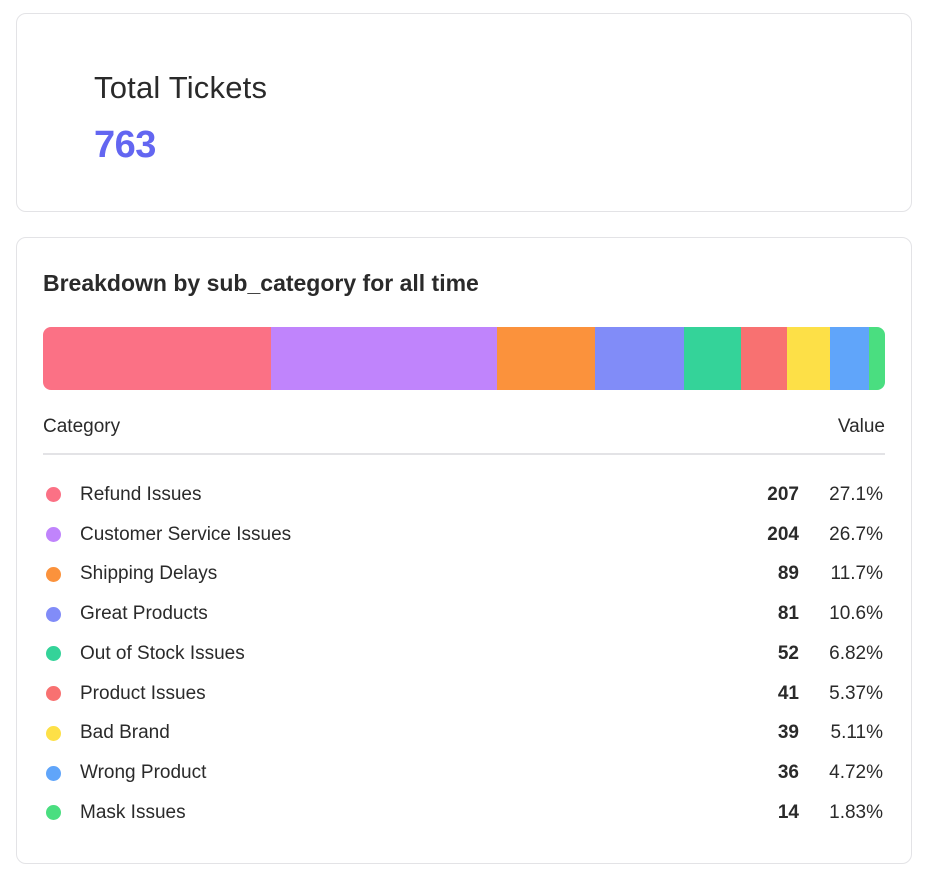 The height and width of the screenshot is (880, 936). What do you see at coordinates (464, 813) in the screenshot?
I see `list-item: Mask Issues 14 1.83%` at bounding box center [464, 813].